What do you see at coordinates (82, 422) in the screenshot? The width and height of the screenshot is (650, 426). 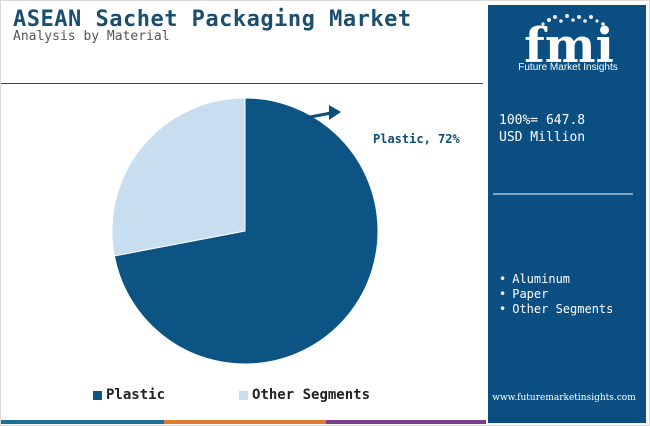 I see `bottom-bar-blue` at bounding box center [82, 422].